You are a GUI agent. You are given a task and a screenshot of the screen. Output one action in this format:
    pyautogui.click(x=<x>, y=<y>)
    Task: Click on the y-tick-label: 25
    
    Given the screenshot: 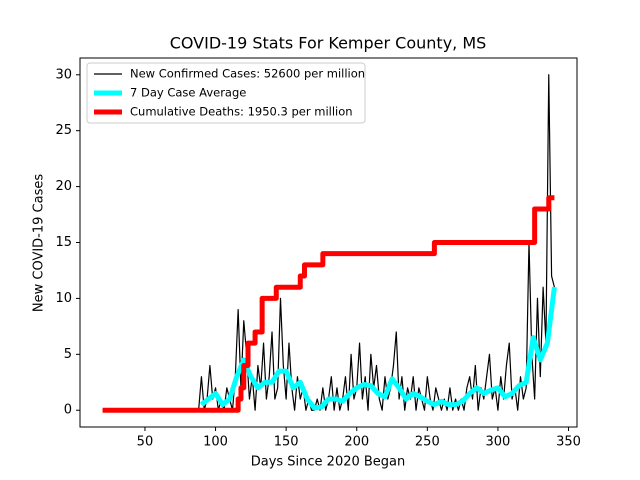 What is the action you would take?
    pyautogui.click(x=63, y=130)
    